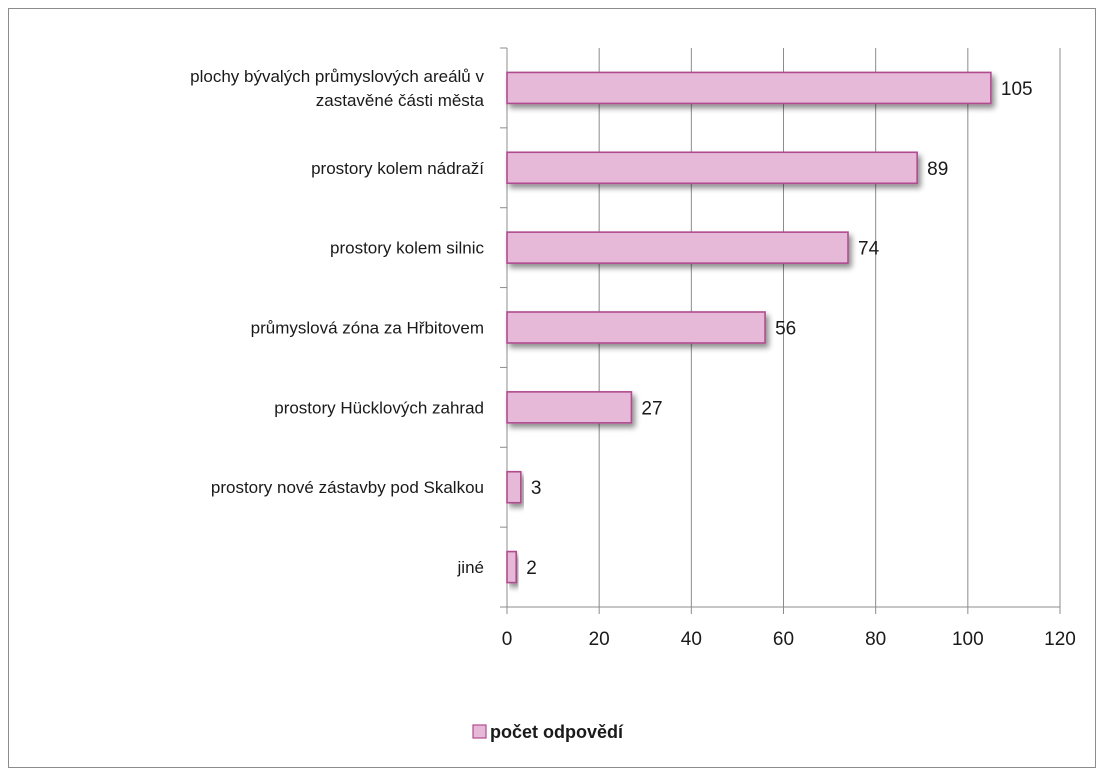  I want to click on category-label-6: prostory nové zástavby pod Skalkou, so click(347, 487).